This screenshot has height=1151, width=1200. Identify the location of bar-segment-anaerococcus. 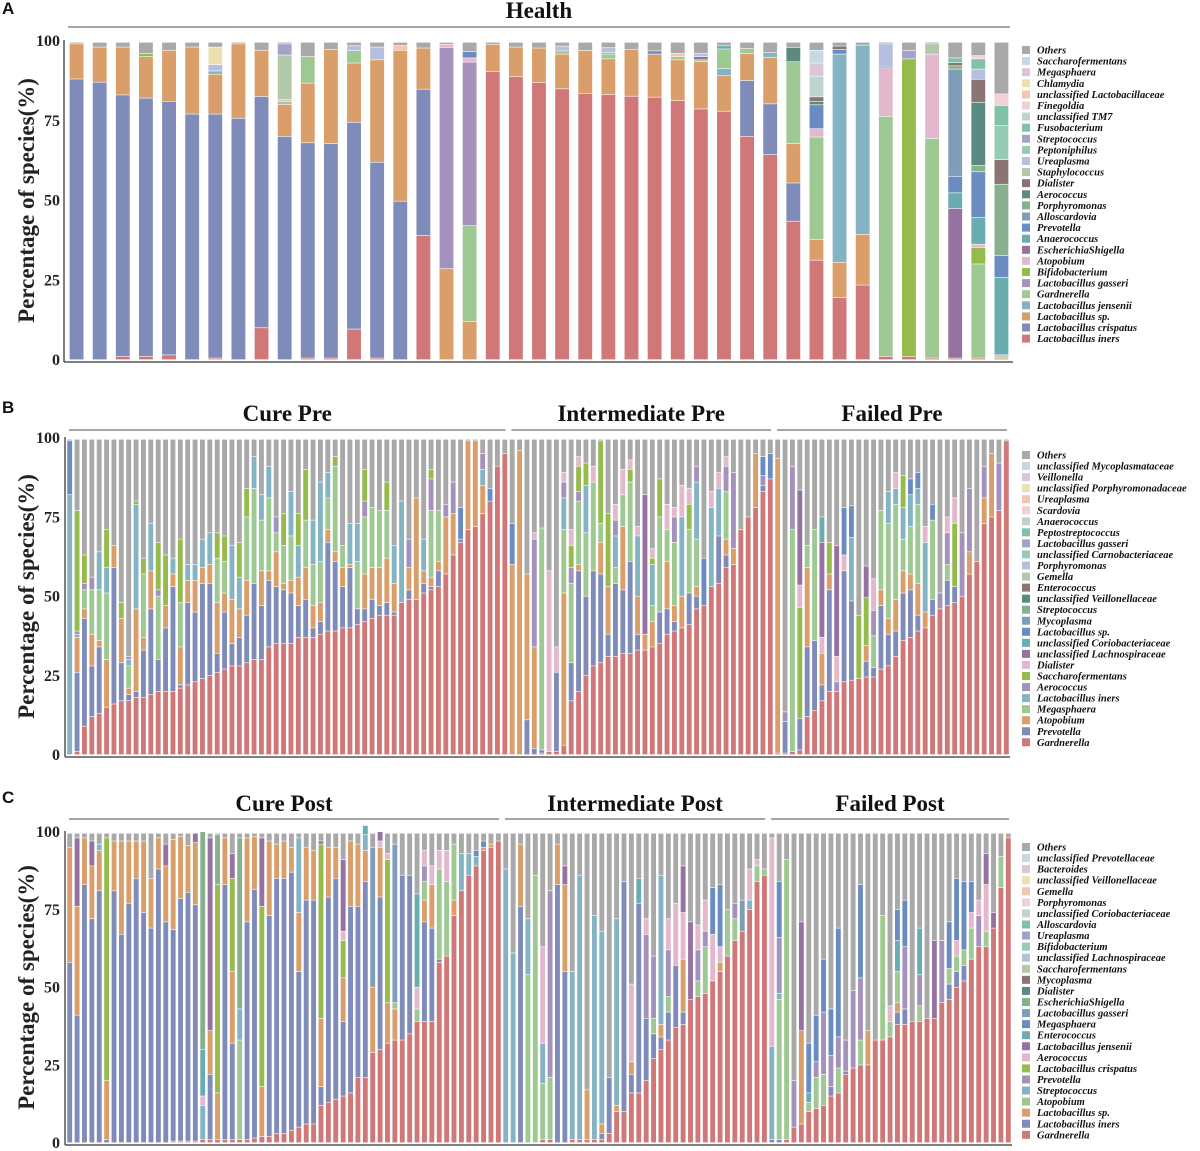
(1001, 316).